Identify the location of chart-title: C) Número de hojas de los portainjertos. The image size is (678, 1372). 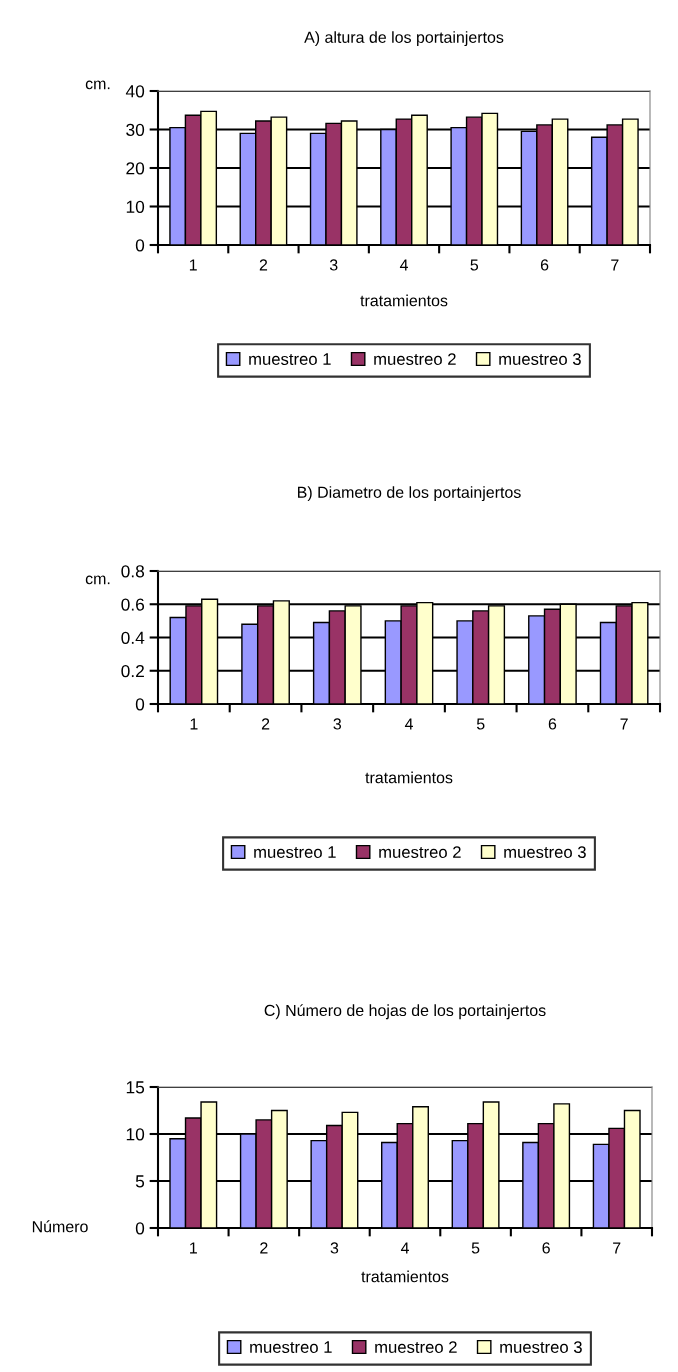
(405, 1012).